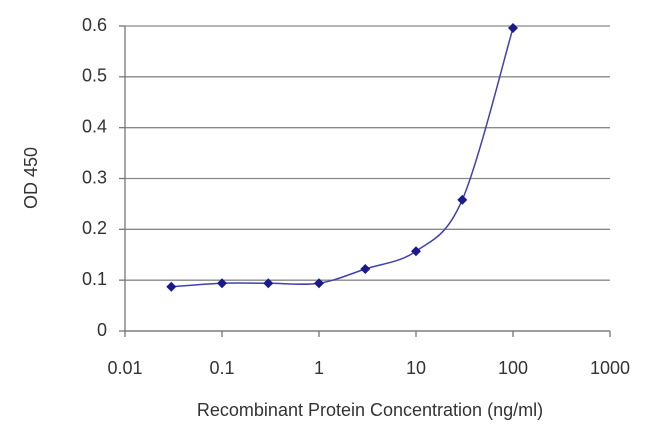 The image size is (650, 433). Describe the element at coordinates (102, 330) in the screenshot. I see `y-tick-label: 0` at that location.